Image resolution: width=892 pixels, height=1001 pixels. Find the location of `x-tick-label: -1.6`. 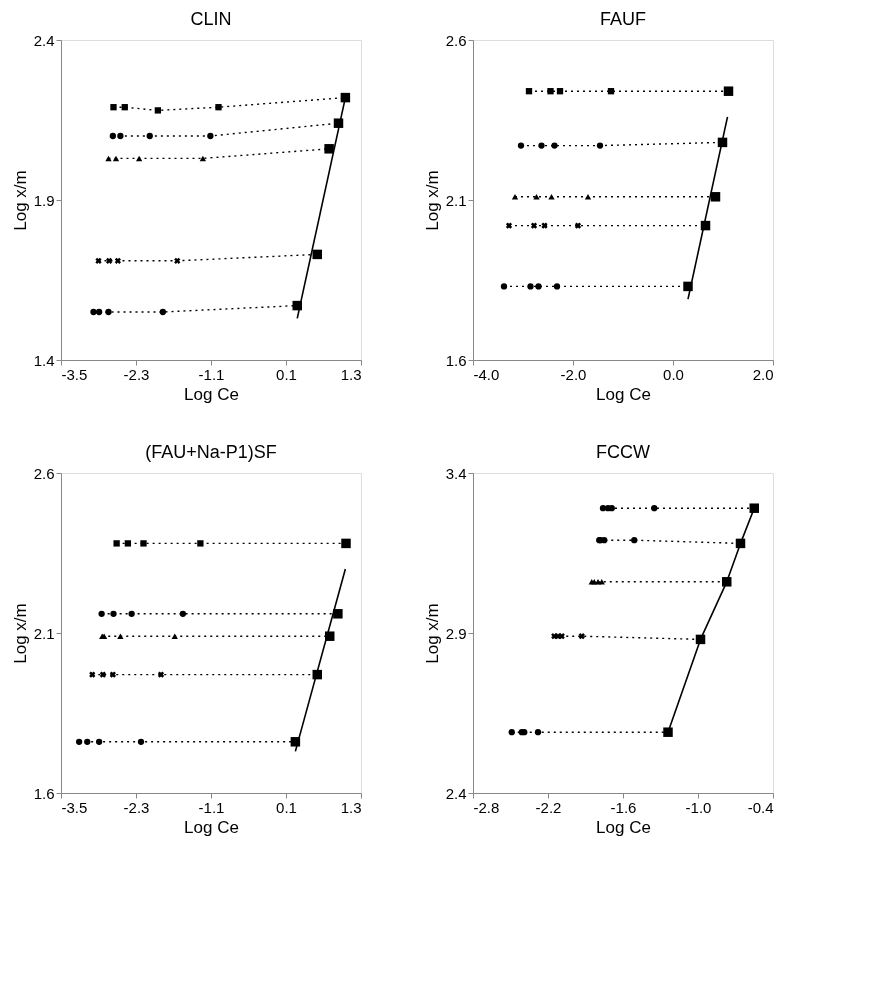

x-tick-label: -1.6 is located at coordinates (623, 807).